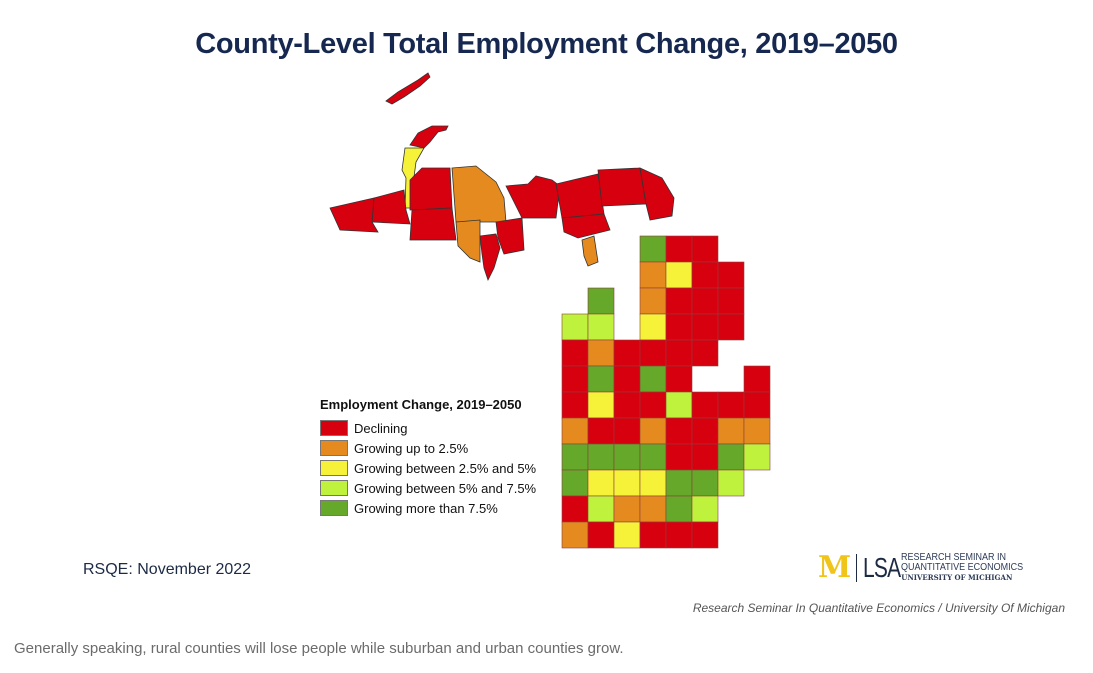  What do you see at coordinates (490, 257) in the screenshot?
I see `county-menominee` at bounding box center [490, 257].